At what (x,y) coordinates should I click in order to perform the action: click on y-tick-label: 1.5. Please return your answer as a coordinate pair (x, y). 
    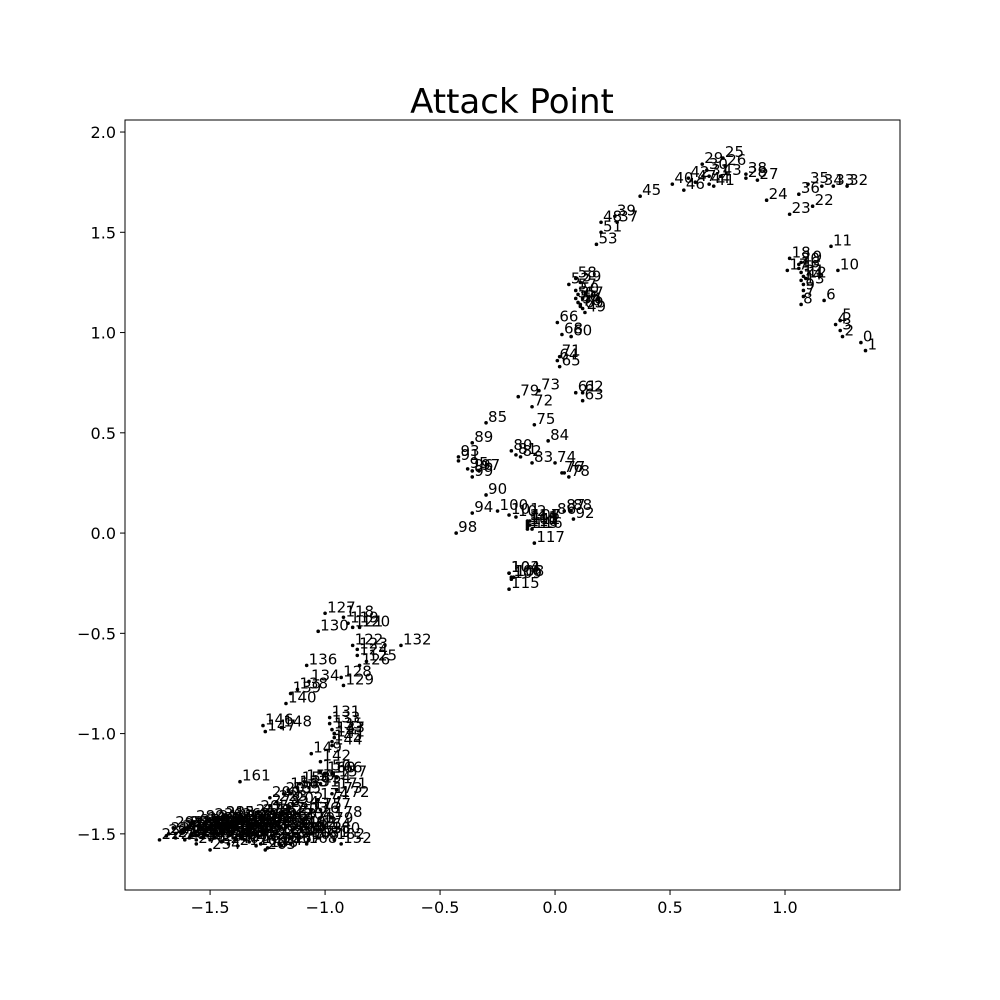
    Looking at the image, I should click on (103, 232).